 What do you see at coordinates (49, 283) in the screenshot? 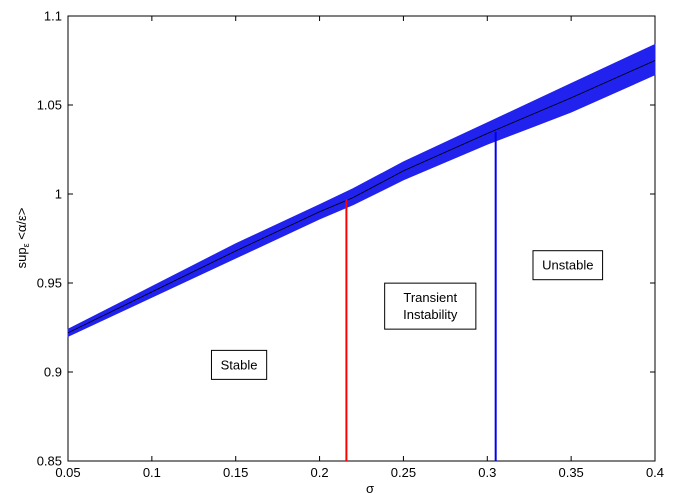
I see `y-tick-label: 0.95` at bounding box center [49, 283].